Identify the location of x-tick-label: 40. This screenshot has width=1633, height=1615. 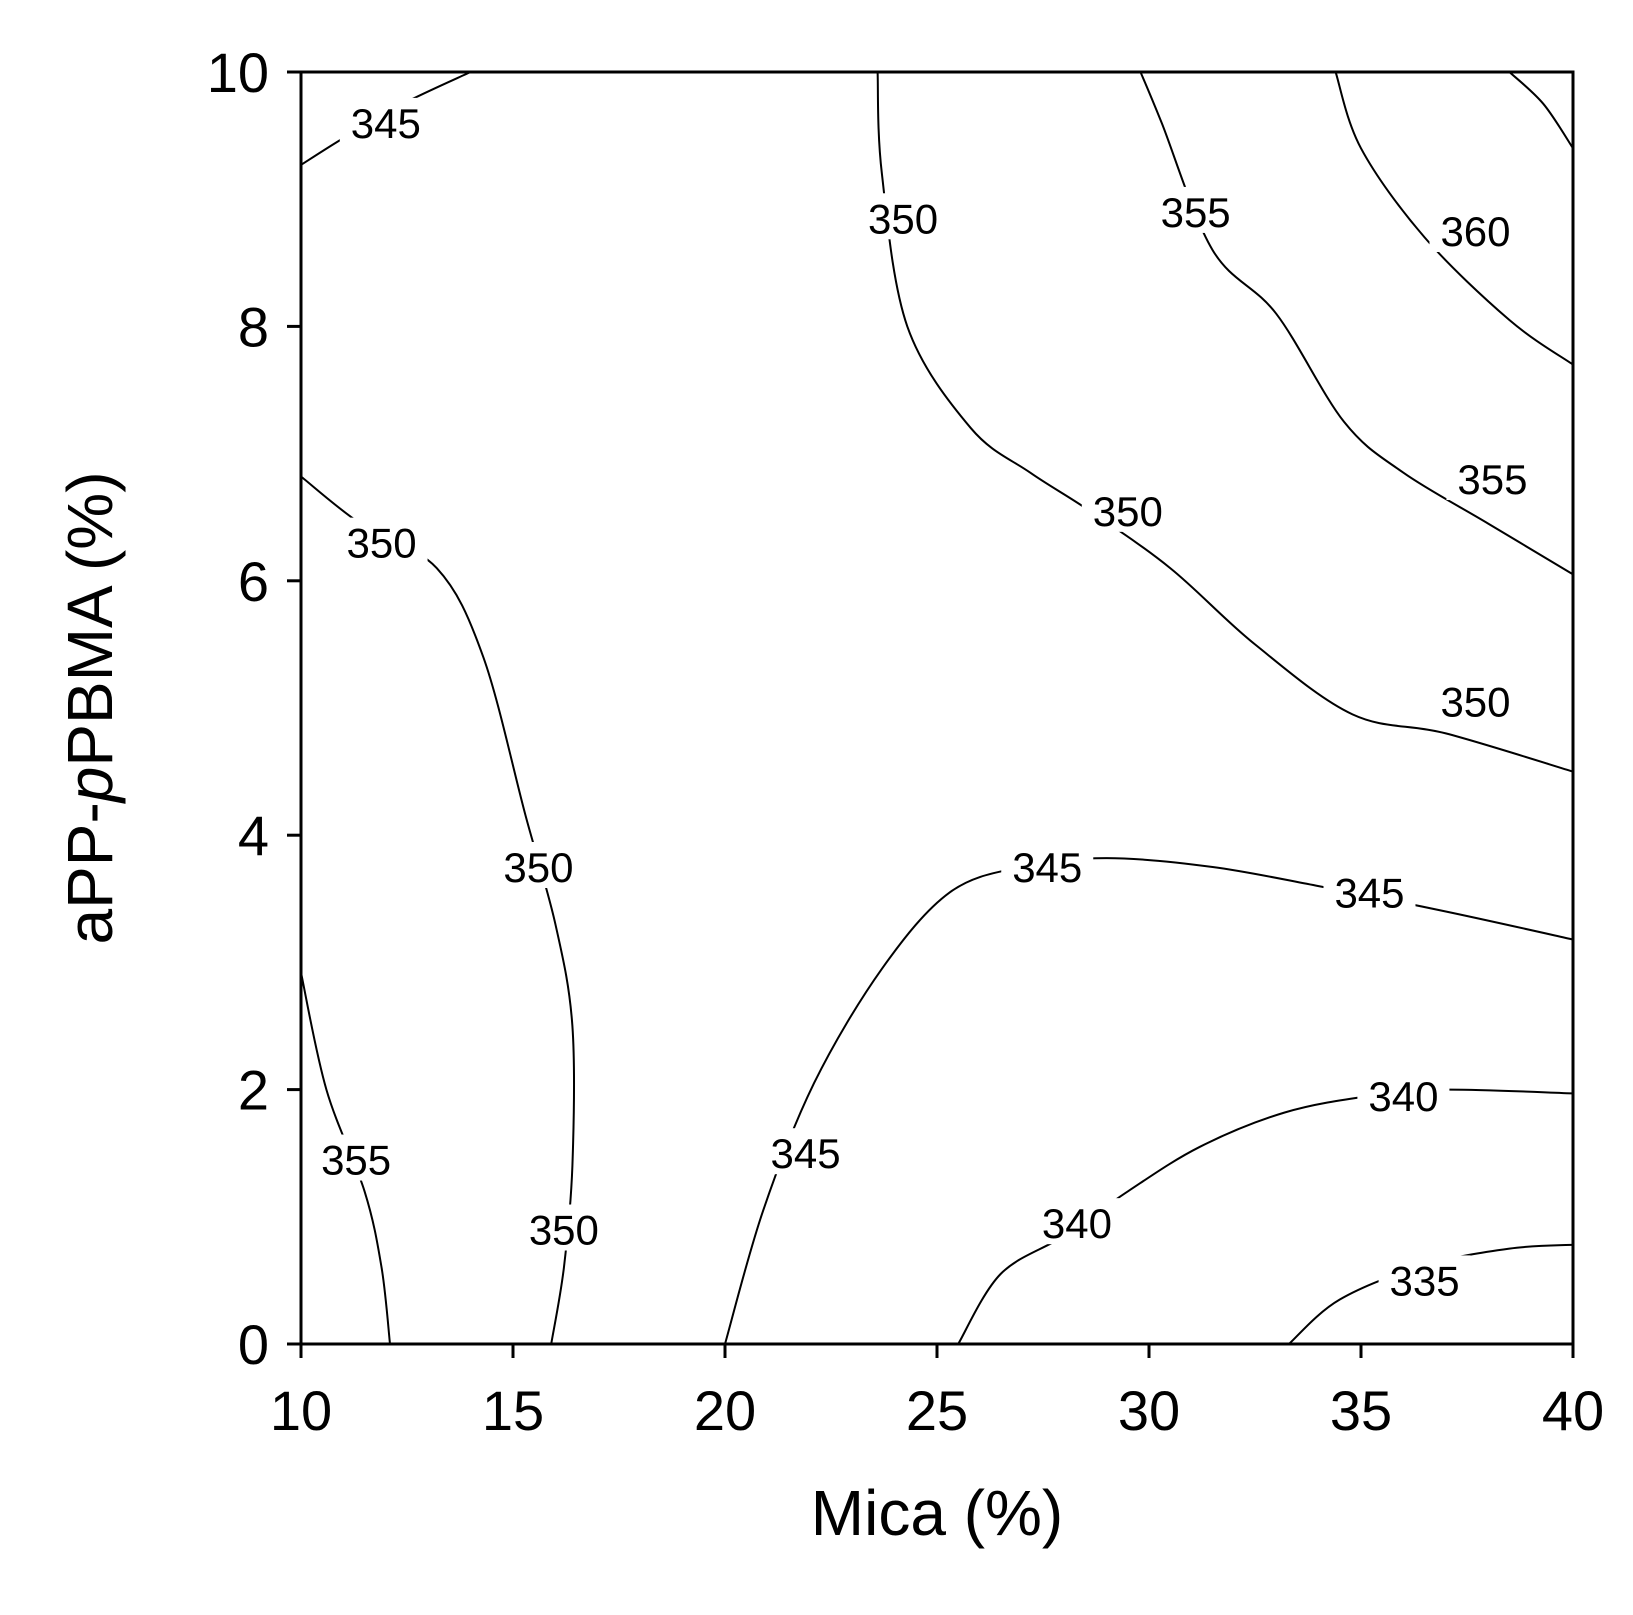
(1573, 1410).